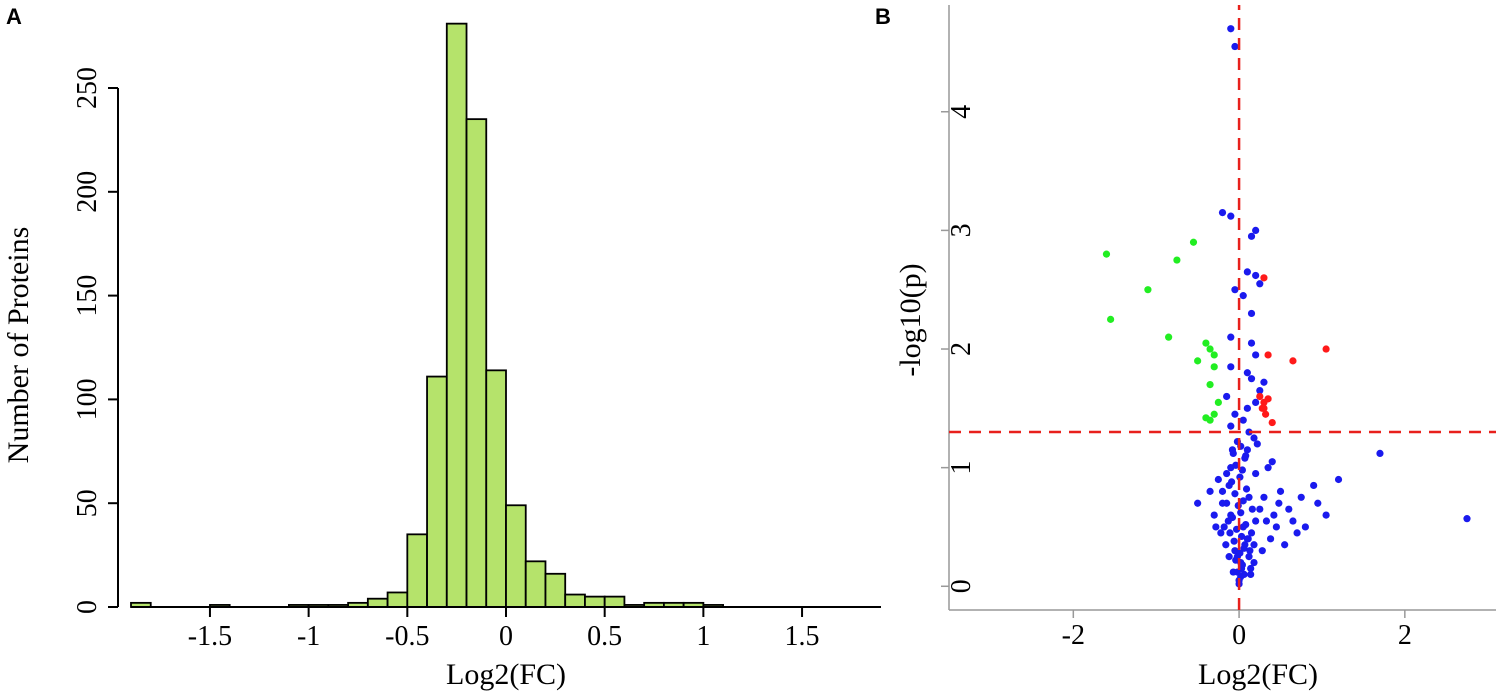  I want to click on histogram-x-tick-label: -1, so click(308, 636).